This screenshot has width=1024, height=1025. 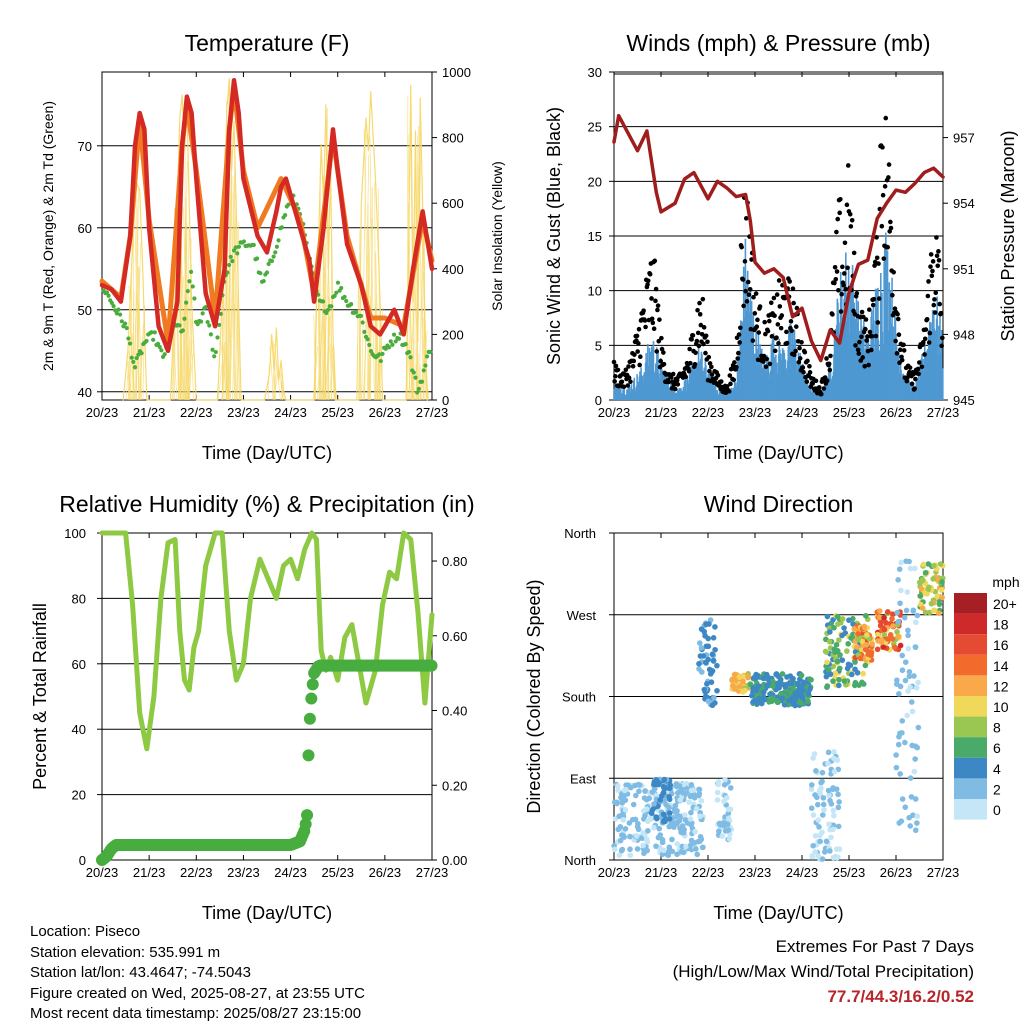 What do you see at coordinates (1005, 582) in the screenshot?
I see `legend-title: mph` at bounding box center [1005, 582].